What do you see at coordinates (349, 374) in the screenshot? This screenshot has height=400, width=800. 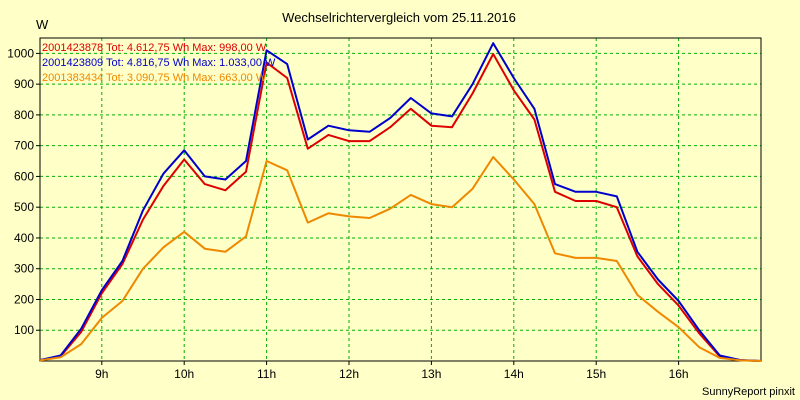 I see `x-tick-label: 12h` at bounding box center [349, 374].